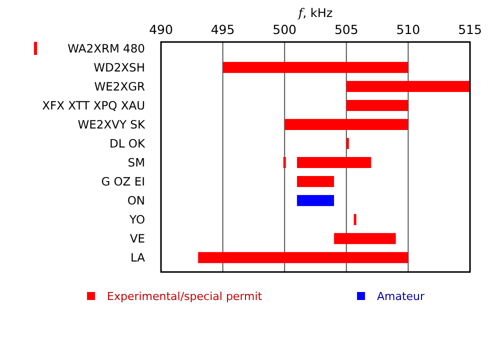  Describe the element at coordinates (127, 143) in the screenshot. I see `y-tick-label: DL OK` at that location.